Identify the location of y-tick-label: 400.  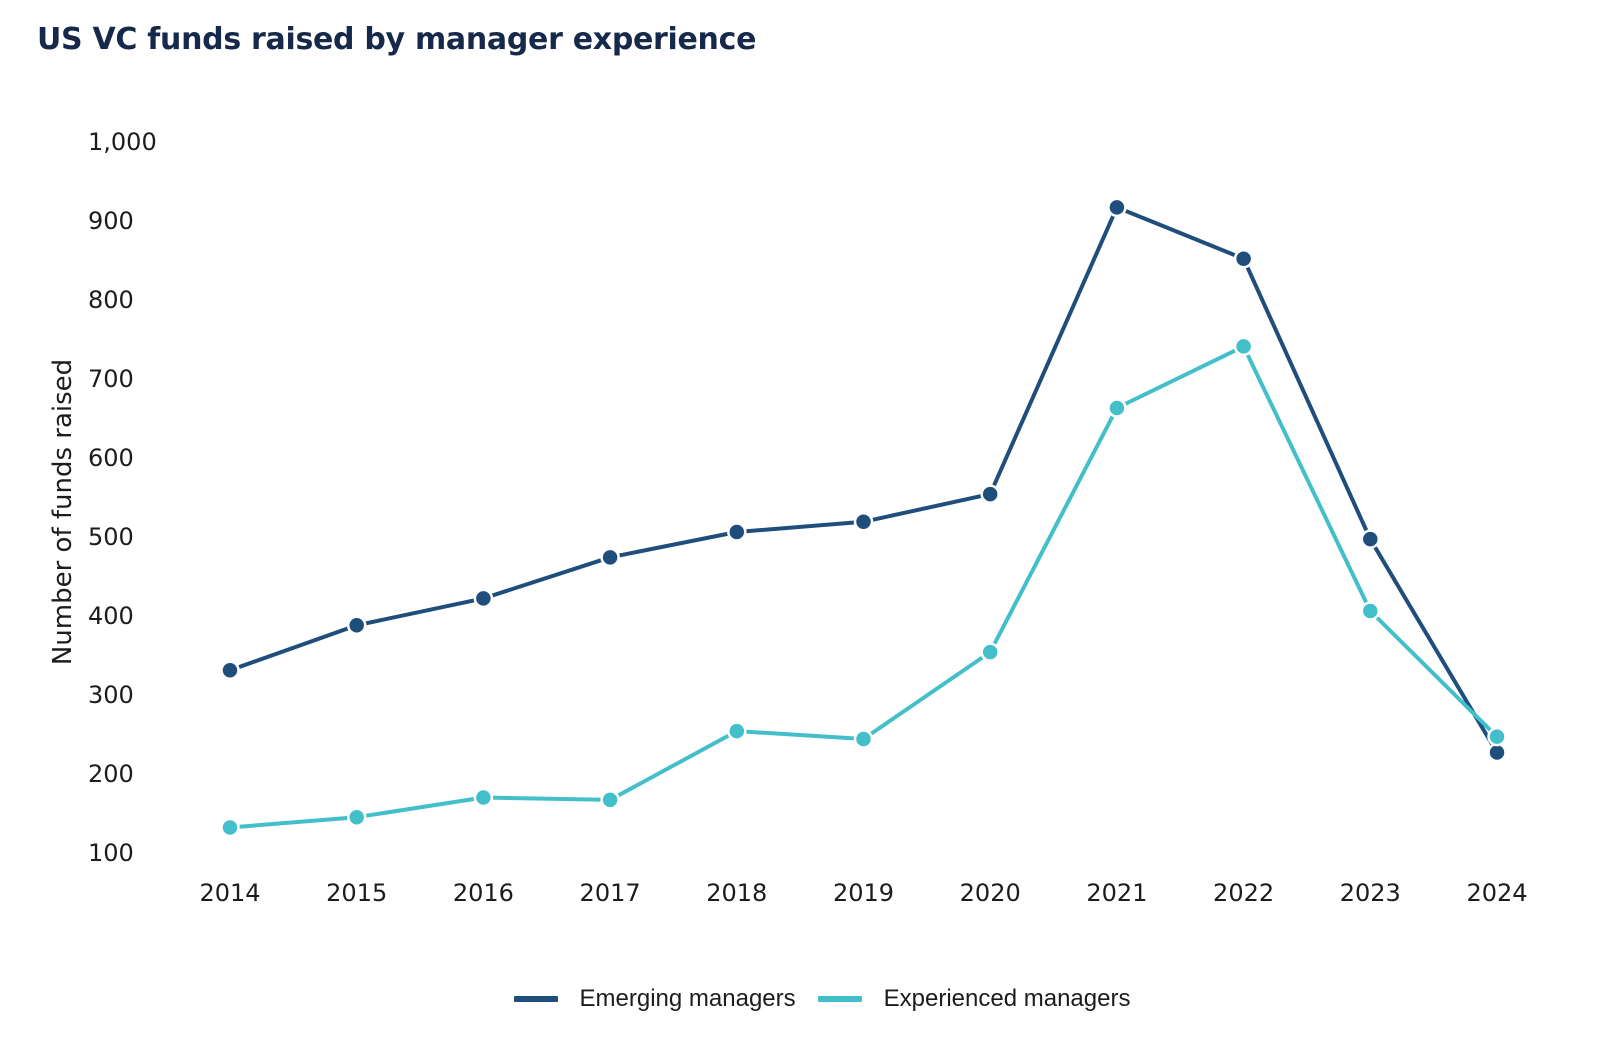
(111, 616).